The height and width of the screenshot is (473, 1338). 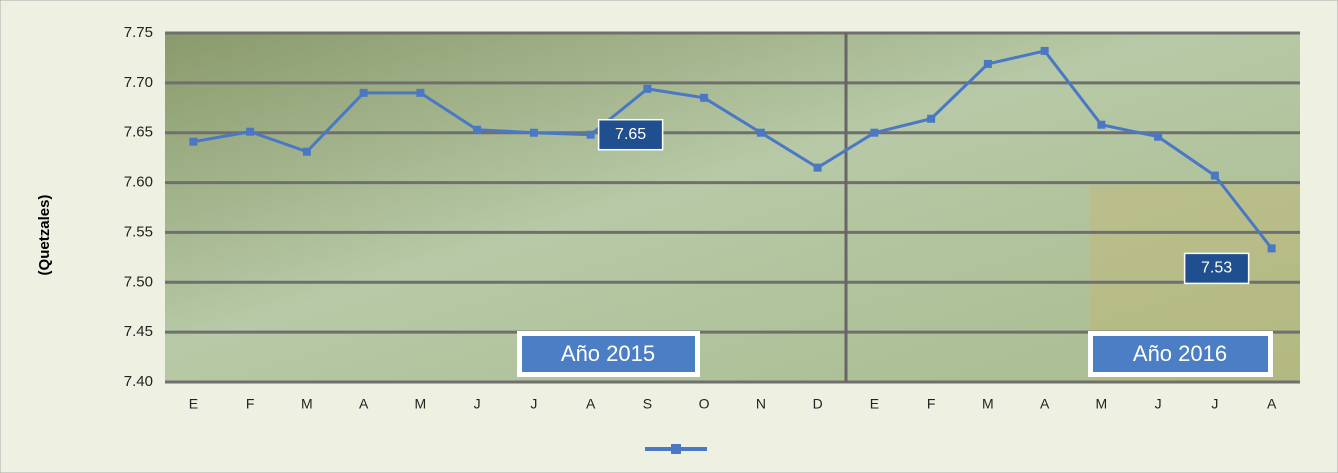 I want to click on value-label: 7.65, so click(x=630, y=134).